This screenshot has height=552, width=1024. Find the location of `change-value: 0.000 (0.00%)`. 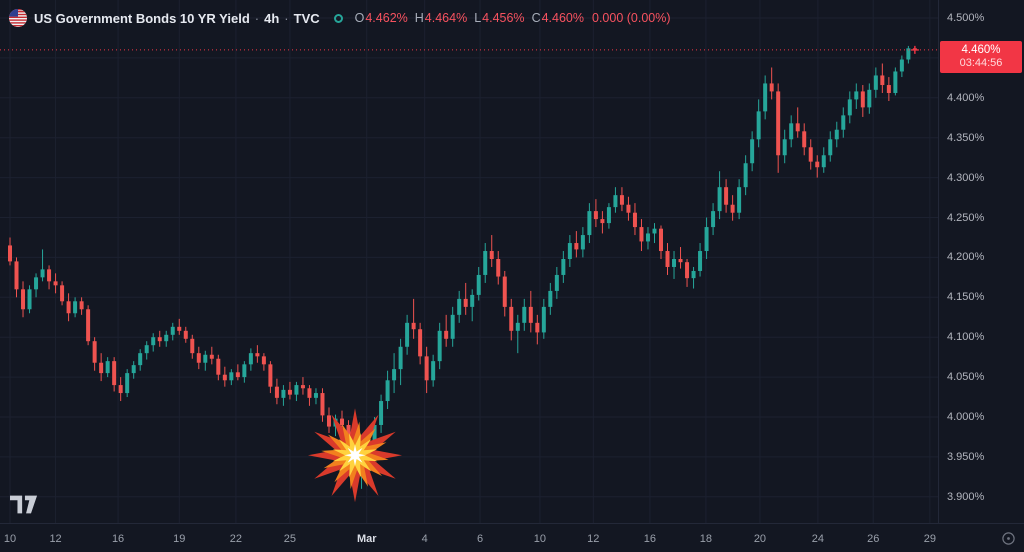

change-value: 0.000 (0.00%) is located at coordinates (631, 18).